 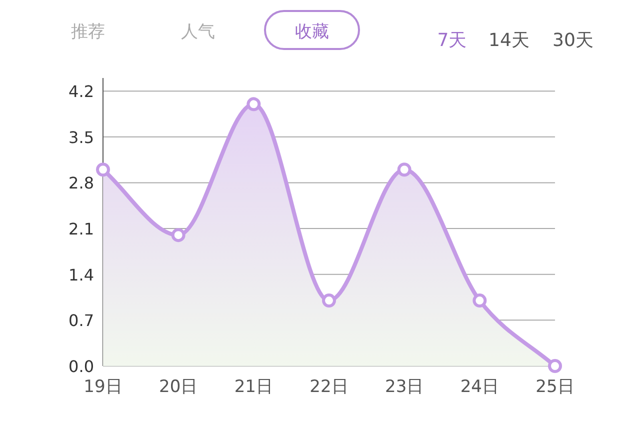 What do you see at coordinates (312, 32) in the screenshot?
I see `text: 收藏` at bounding box center [312, 32].